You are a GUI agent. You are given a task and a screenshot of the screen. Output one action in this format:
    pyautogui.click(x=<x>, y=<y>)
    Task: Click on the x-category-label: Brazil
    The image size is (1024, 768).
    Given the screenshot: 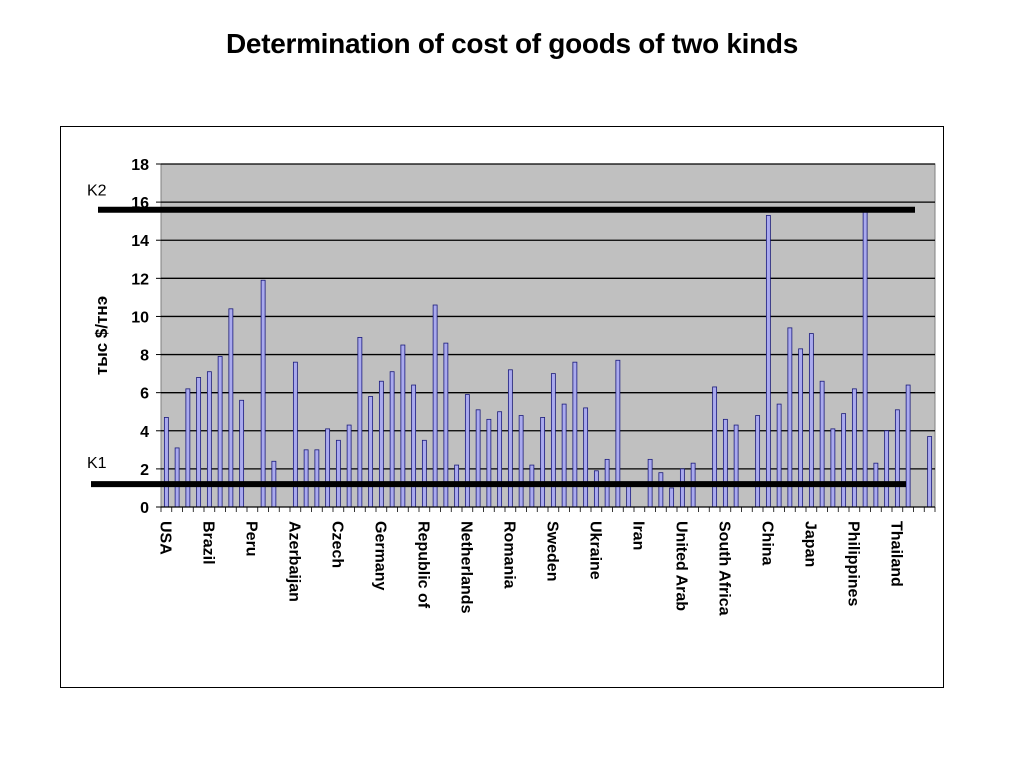 What is the action you would take?
    pyautogui.click(x=207, y=543)
    